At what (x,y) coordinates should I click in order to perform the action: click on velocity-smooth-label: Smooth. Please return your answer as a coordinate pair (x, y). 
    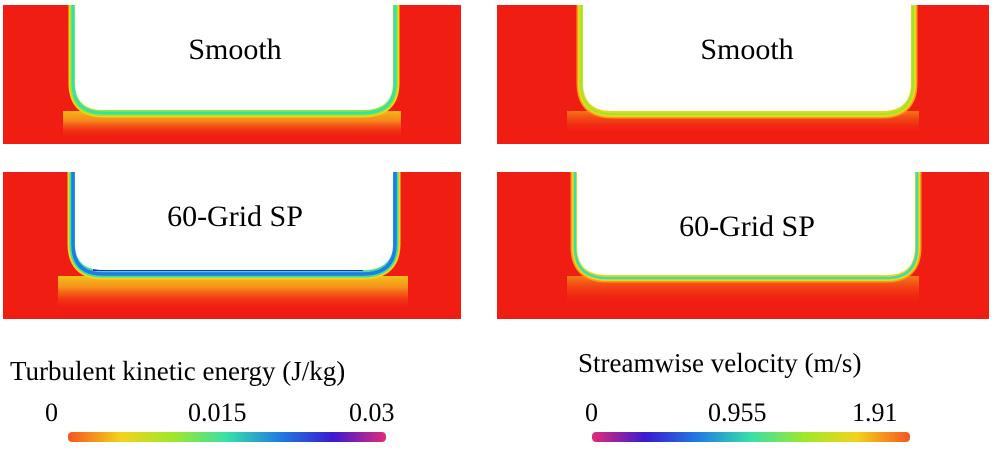
    Looking at the image, I should click on (747, 49).